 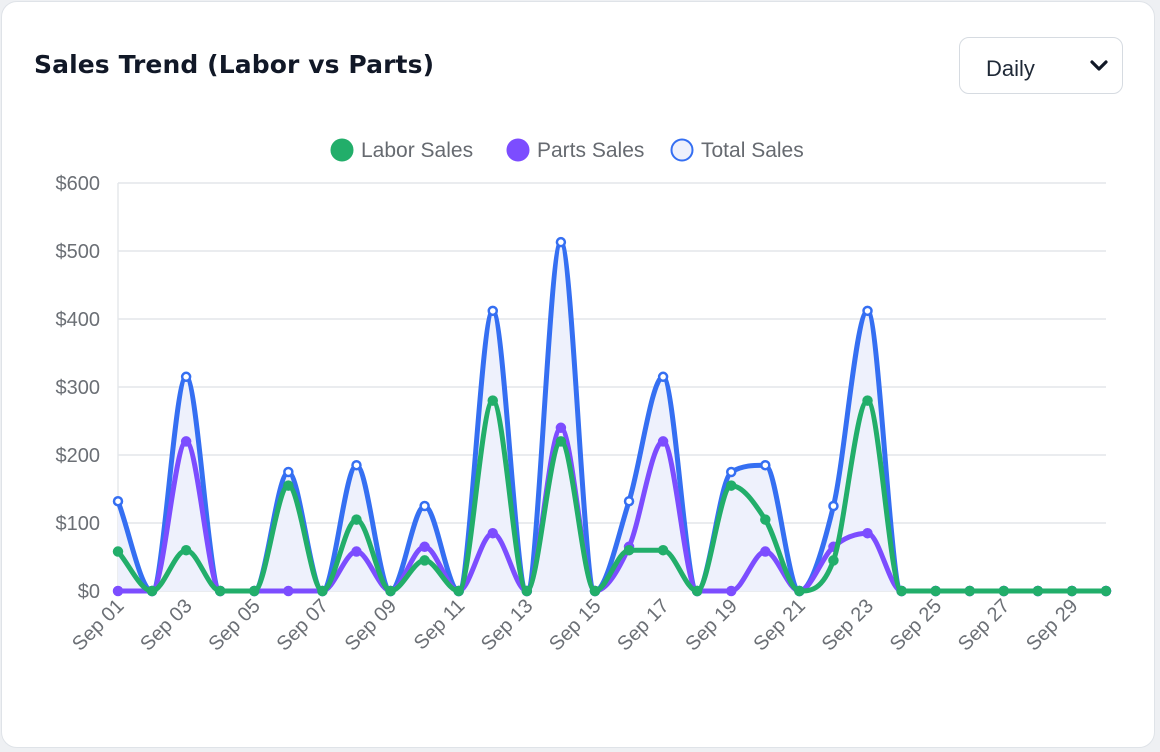 What do you see at coordinates (78, 524) in the screenshot?
I see `y-tick-label: $100` at bounding box center [78, 524].